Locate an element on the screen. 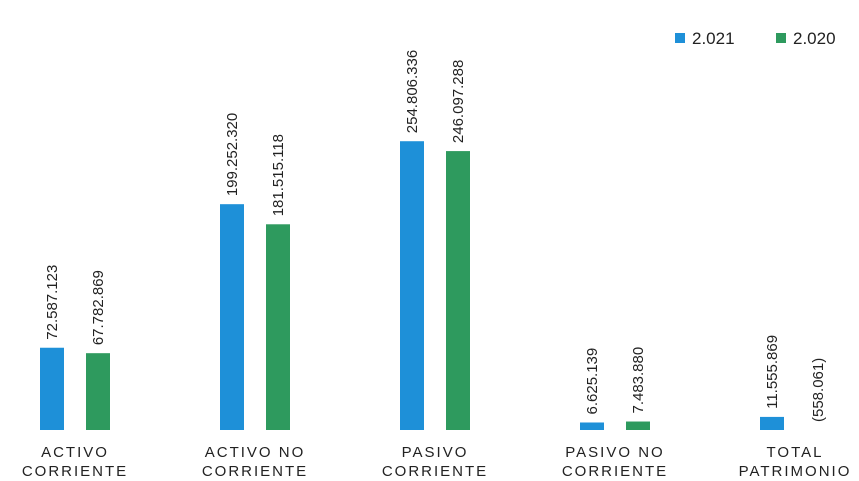  legend: 2.021 2.020 is located at coordinates (755, 38).